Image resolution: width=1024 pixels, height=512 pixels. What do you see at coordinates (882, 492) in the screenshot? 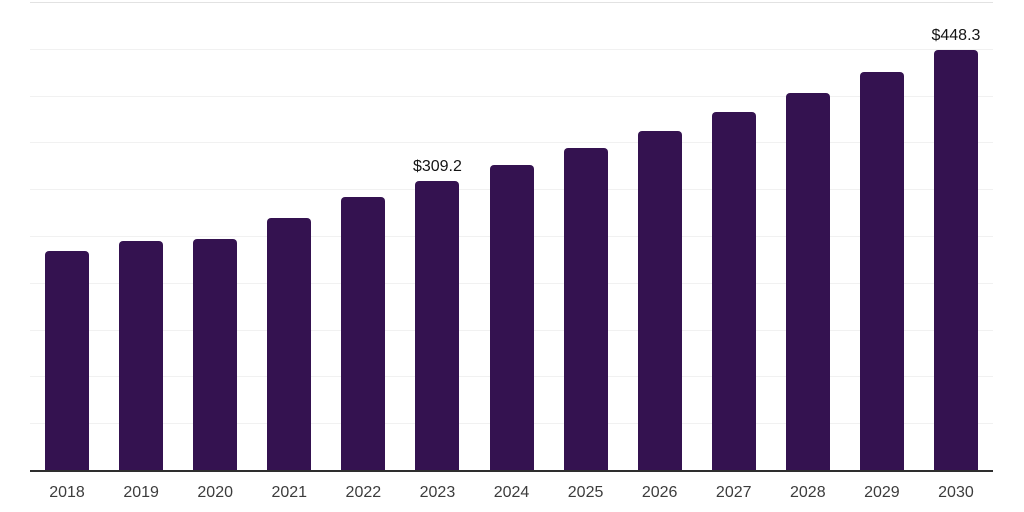
I see `x-tick-label-2029: 2029` at bounding box center [882, 492].